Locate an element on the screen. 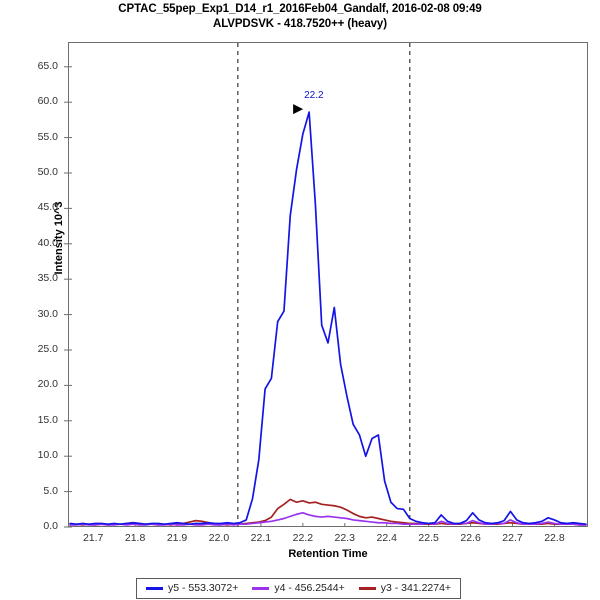  y-tick-10: 50.0 is located at coordinates (47, 171).